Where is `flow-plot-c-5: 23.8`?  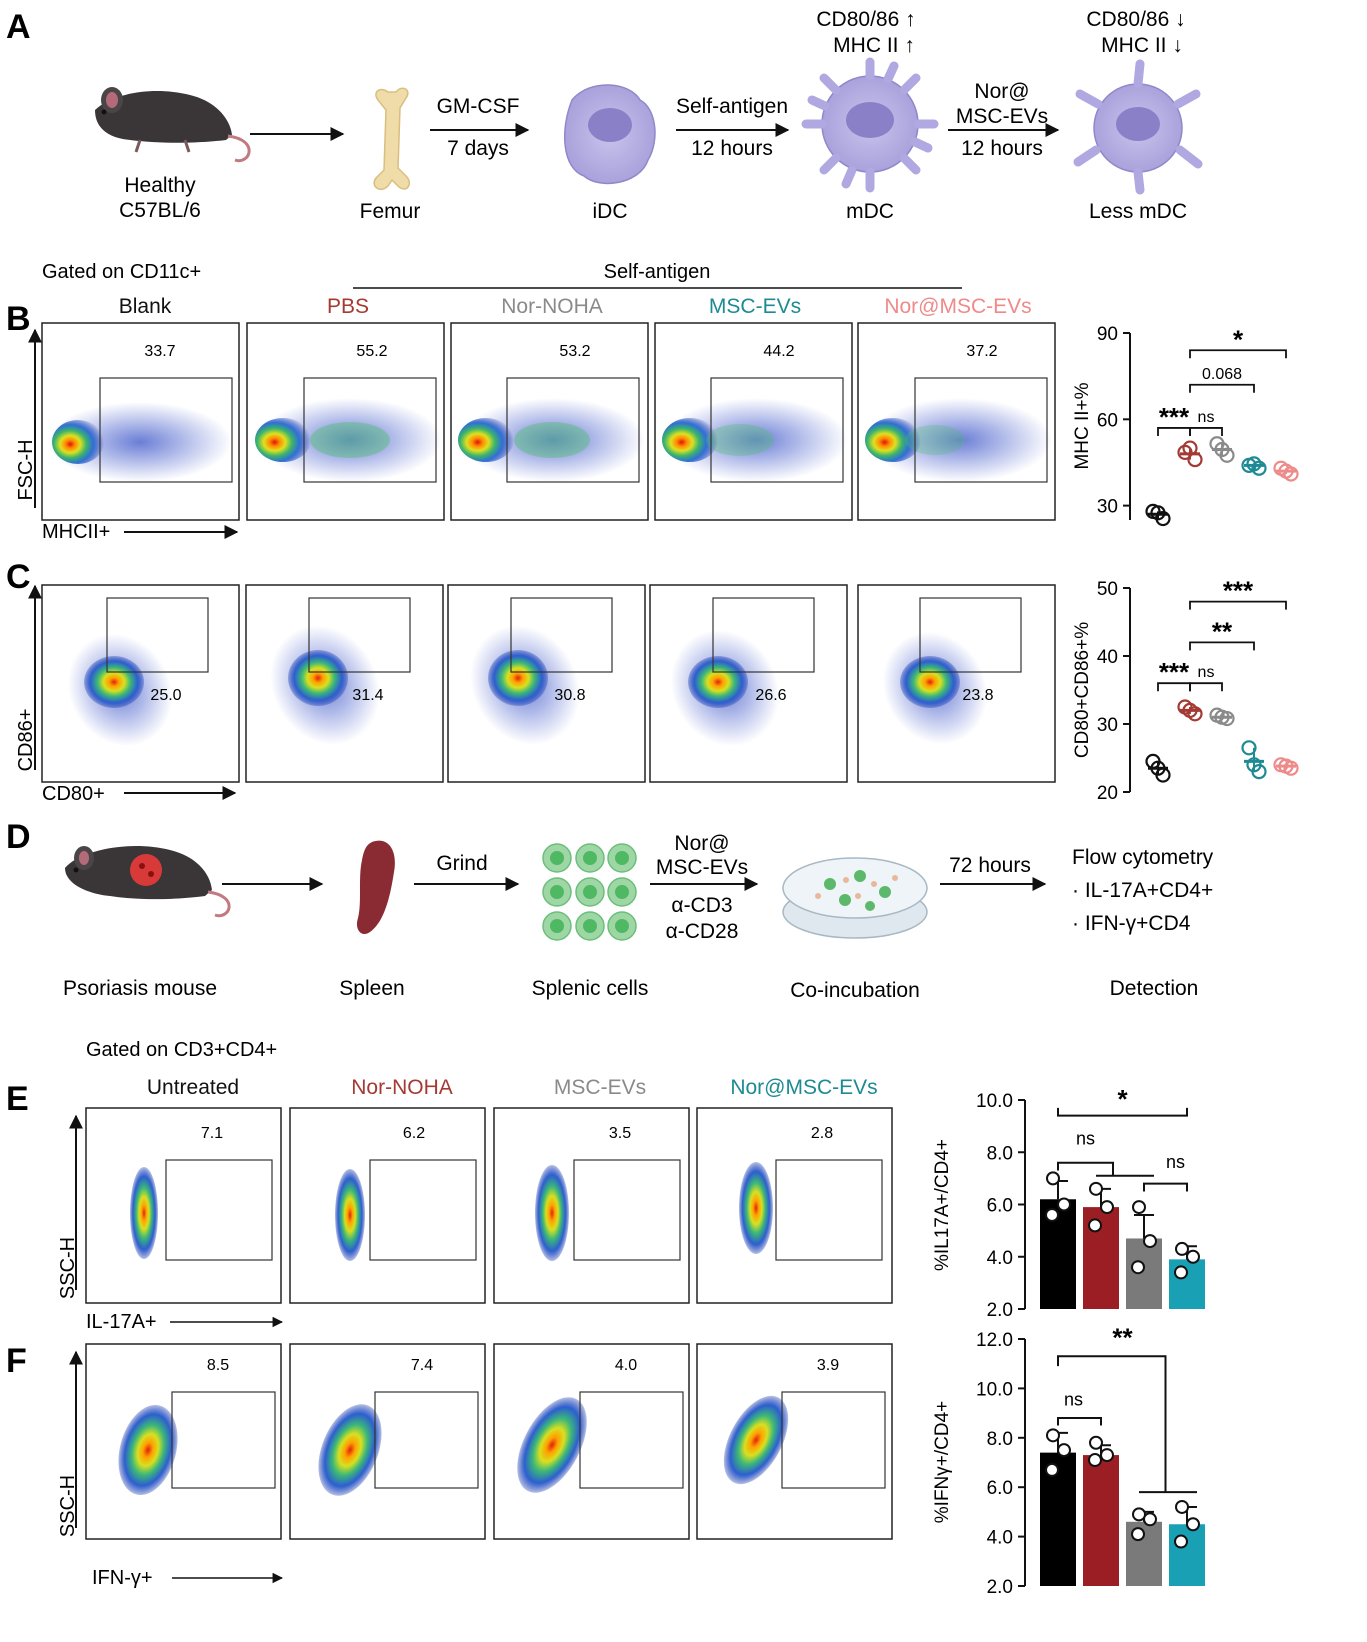 flow-plot-c-5: 23.8 is located at coordinates (956, 683).